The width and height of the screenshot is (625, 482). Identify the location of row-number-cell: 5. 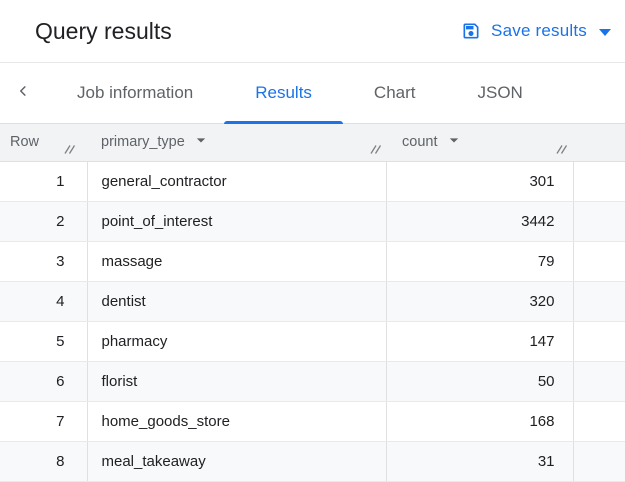
(44, 341).